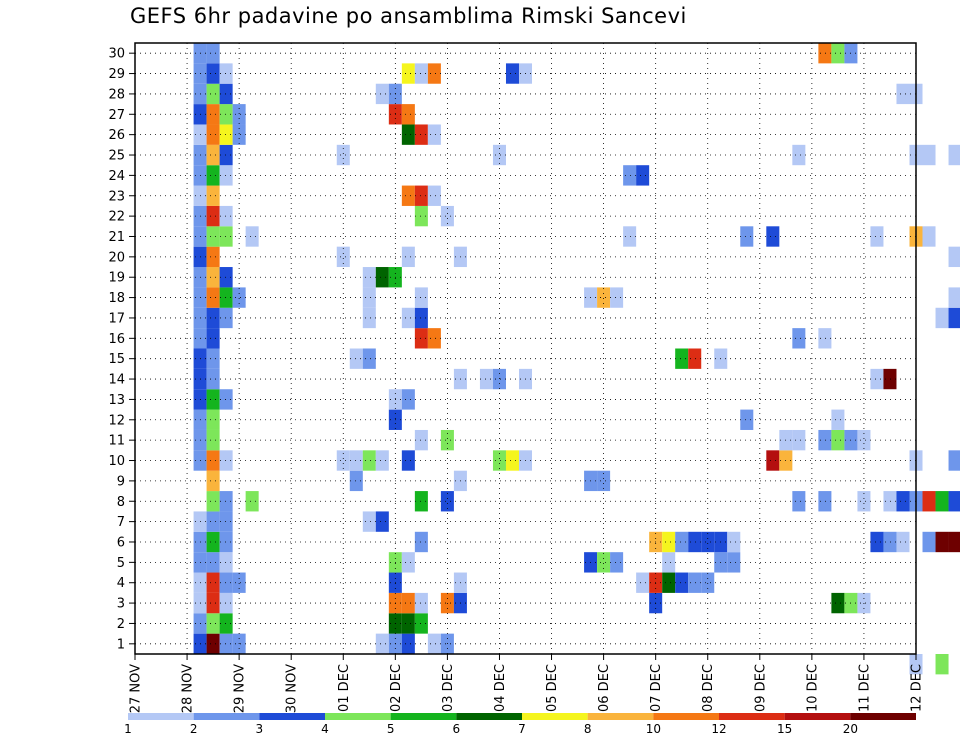  What do you see at coordinates (121, 522) in the screenshot?
I see `y-tick-label: 7` at bounding box center [121, 522].